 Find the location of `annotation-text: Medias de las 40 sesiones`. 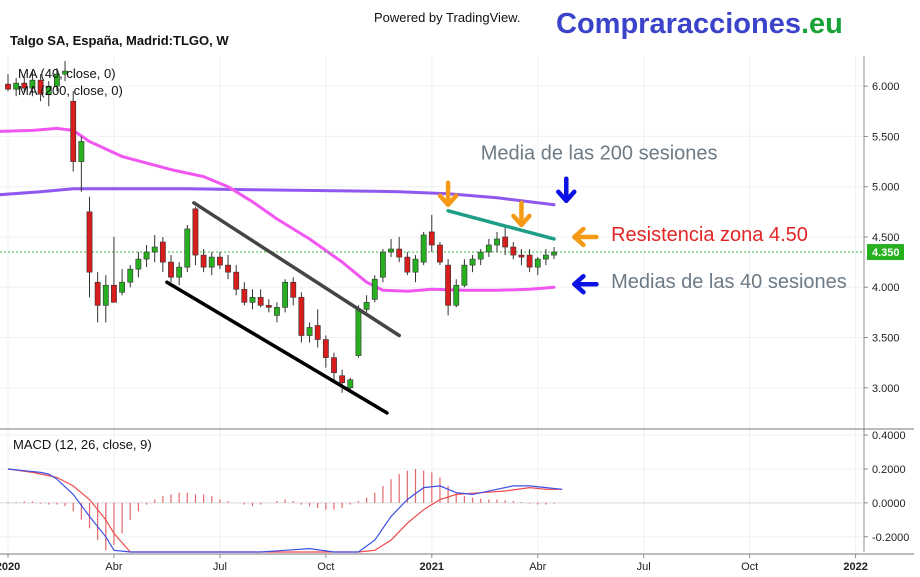

annotation-text: Medias de las 40 sesiones is located at coordinates (729, 282).